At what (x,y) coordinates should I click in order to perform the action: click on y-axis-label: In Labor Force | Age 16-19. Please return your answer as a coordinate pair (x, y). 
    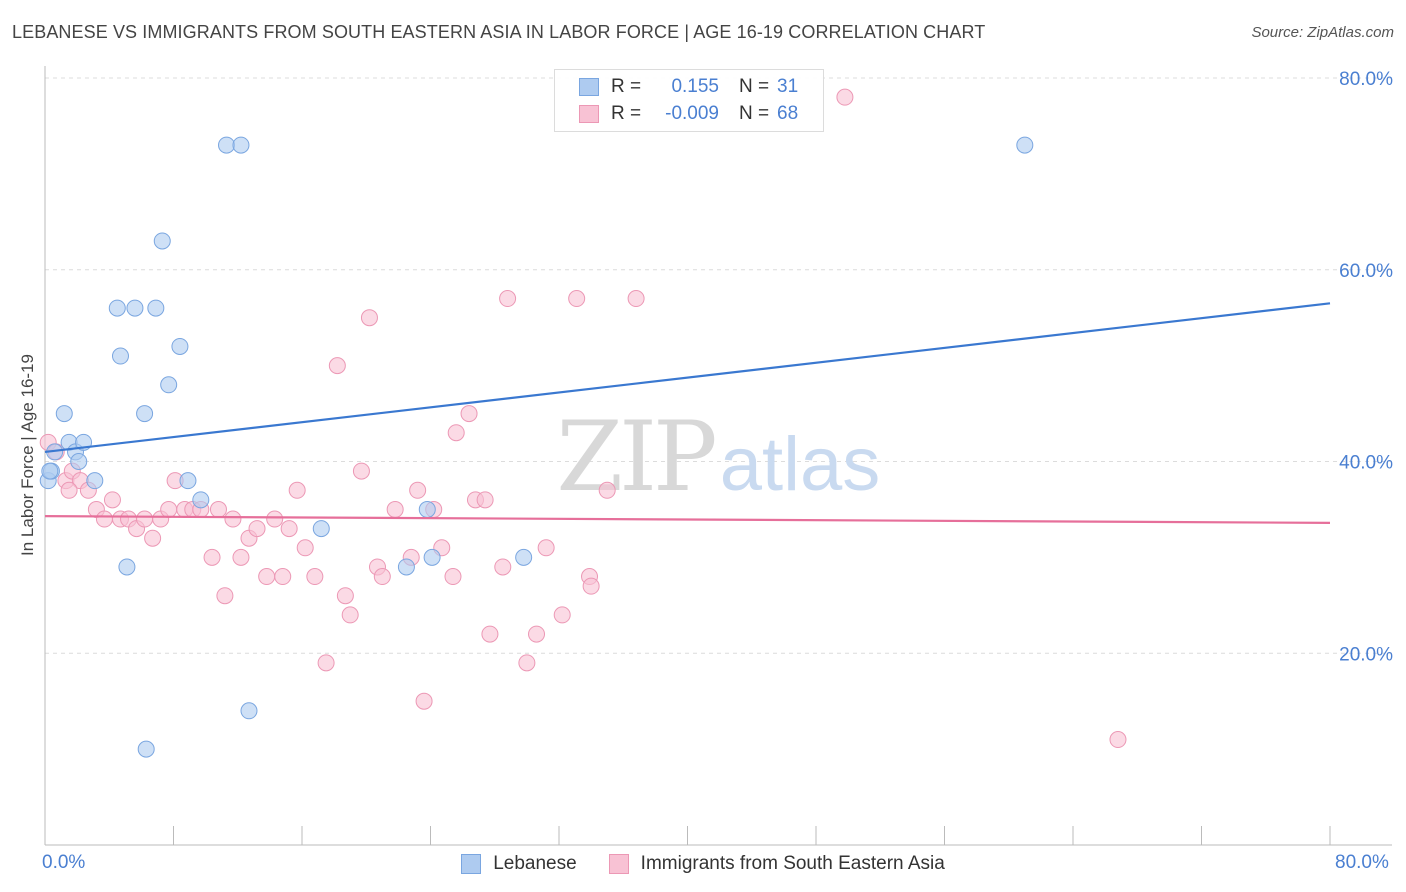
    Looking at the image, I should click on (27, 455).